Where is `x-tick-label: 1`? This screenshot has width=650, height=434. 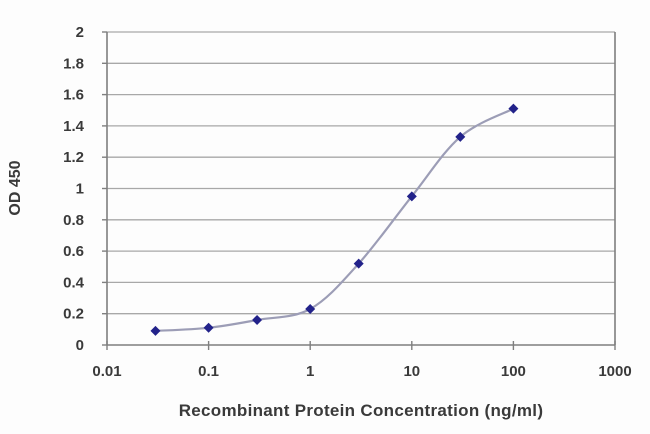 x-tick-label: 1 is located at coordinates (310, 371).